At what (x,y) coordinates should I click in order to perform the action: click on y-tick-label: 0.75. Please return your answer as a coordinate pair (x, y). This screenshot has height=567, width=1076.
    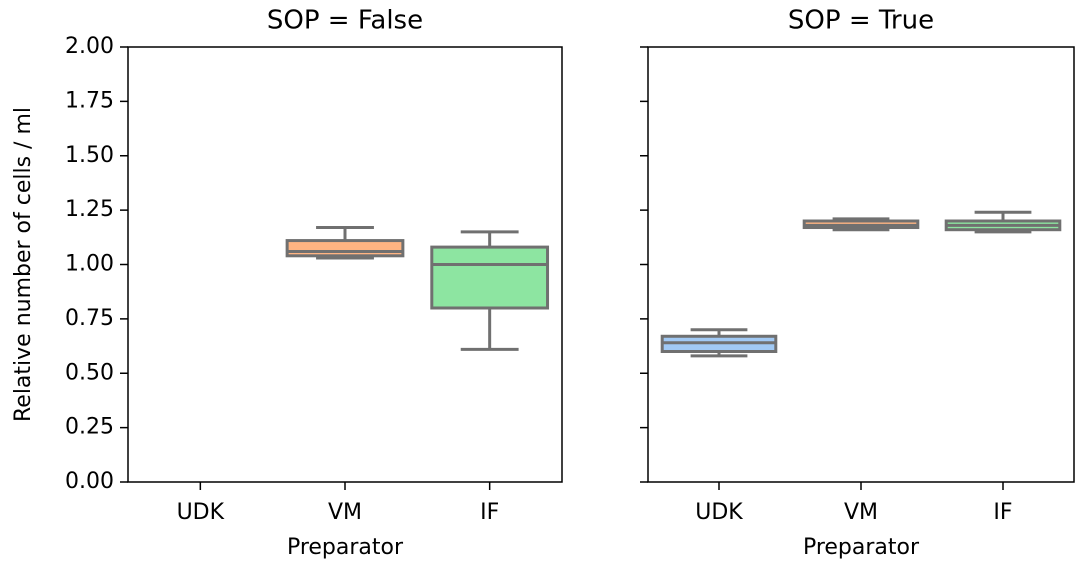
    Looking at the image, I should click on (89, 318).